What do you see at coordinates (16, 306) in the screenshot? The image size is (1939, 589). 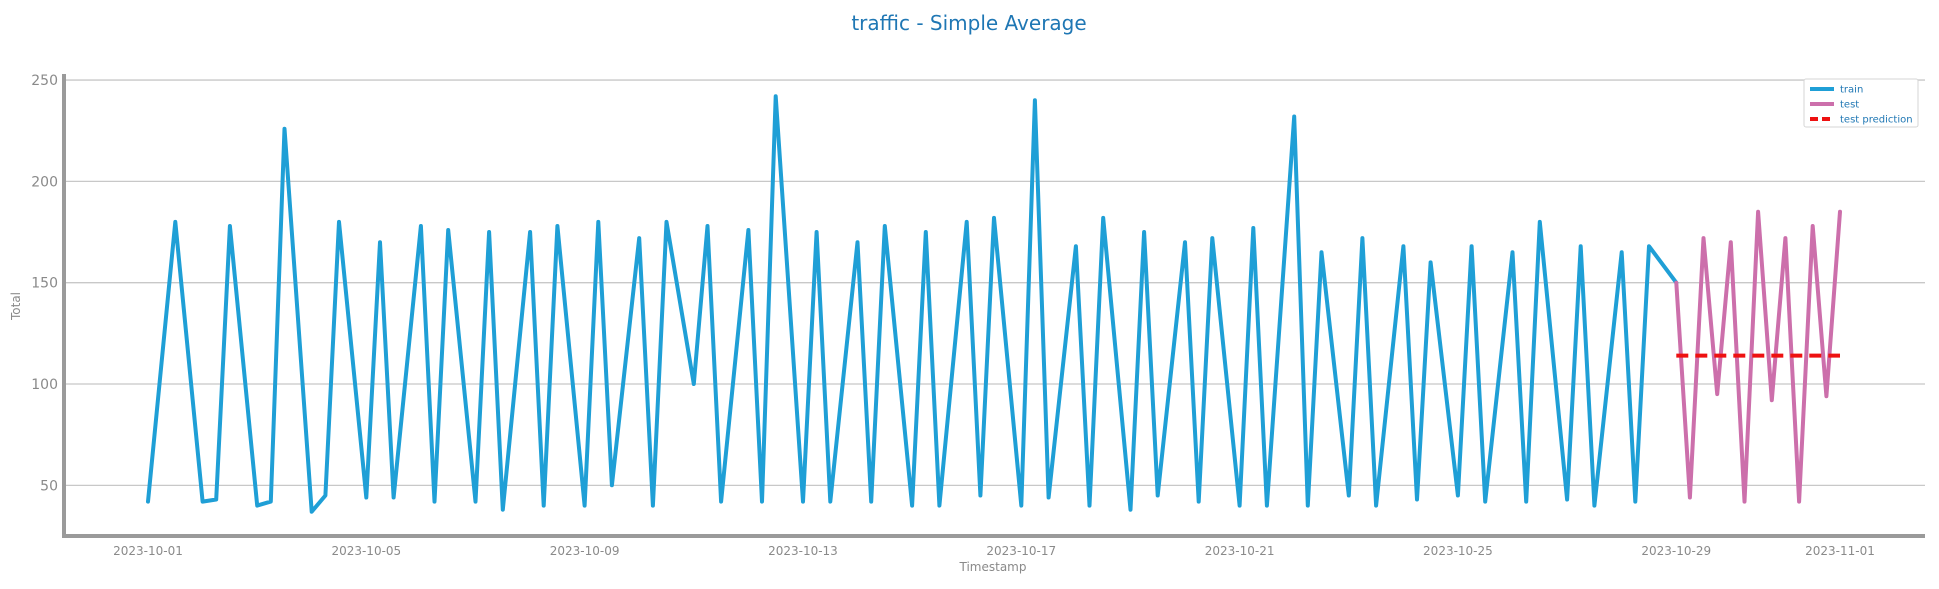 I see `y-axis-title: Total` at bounding box center [16, 306].